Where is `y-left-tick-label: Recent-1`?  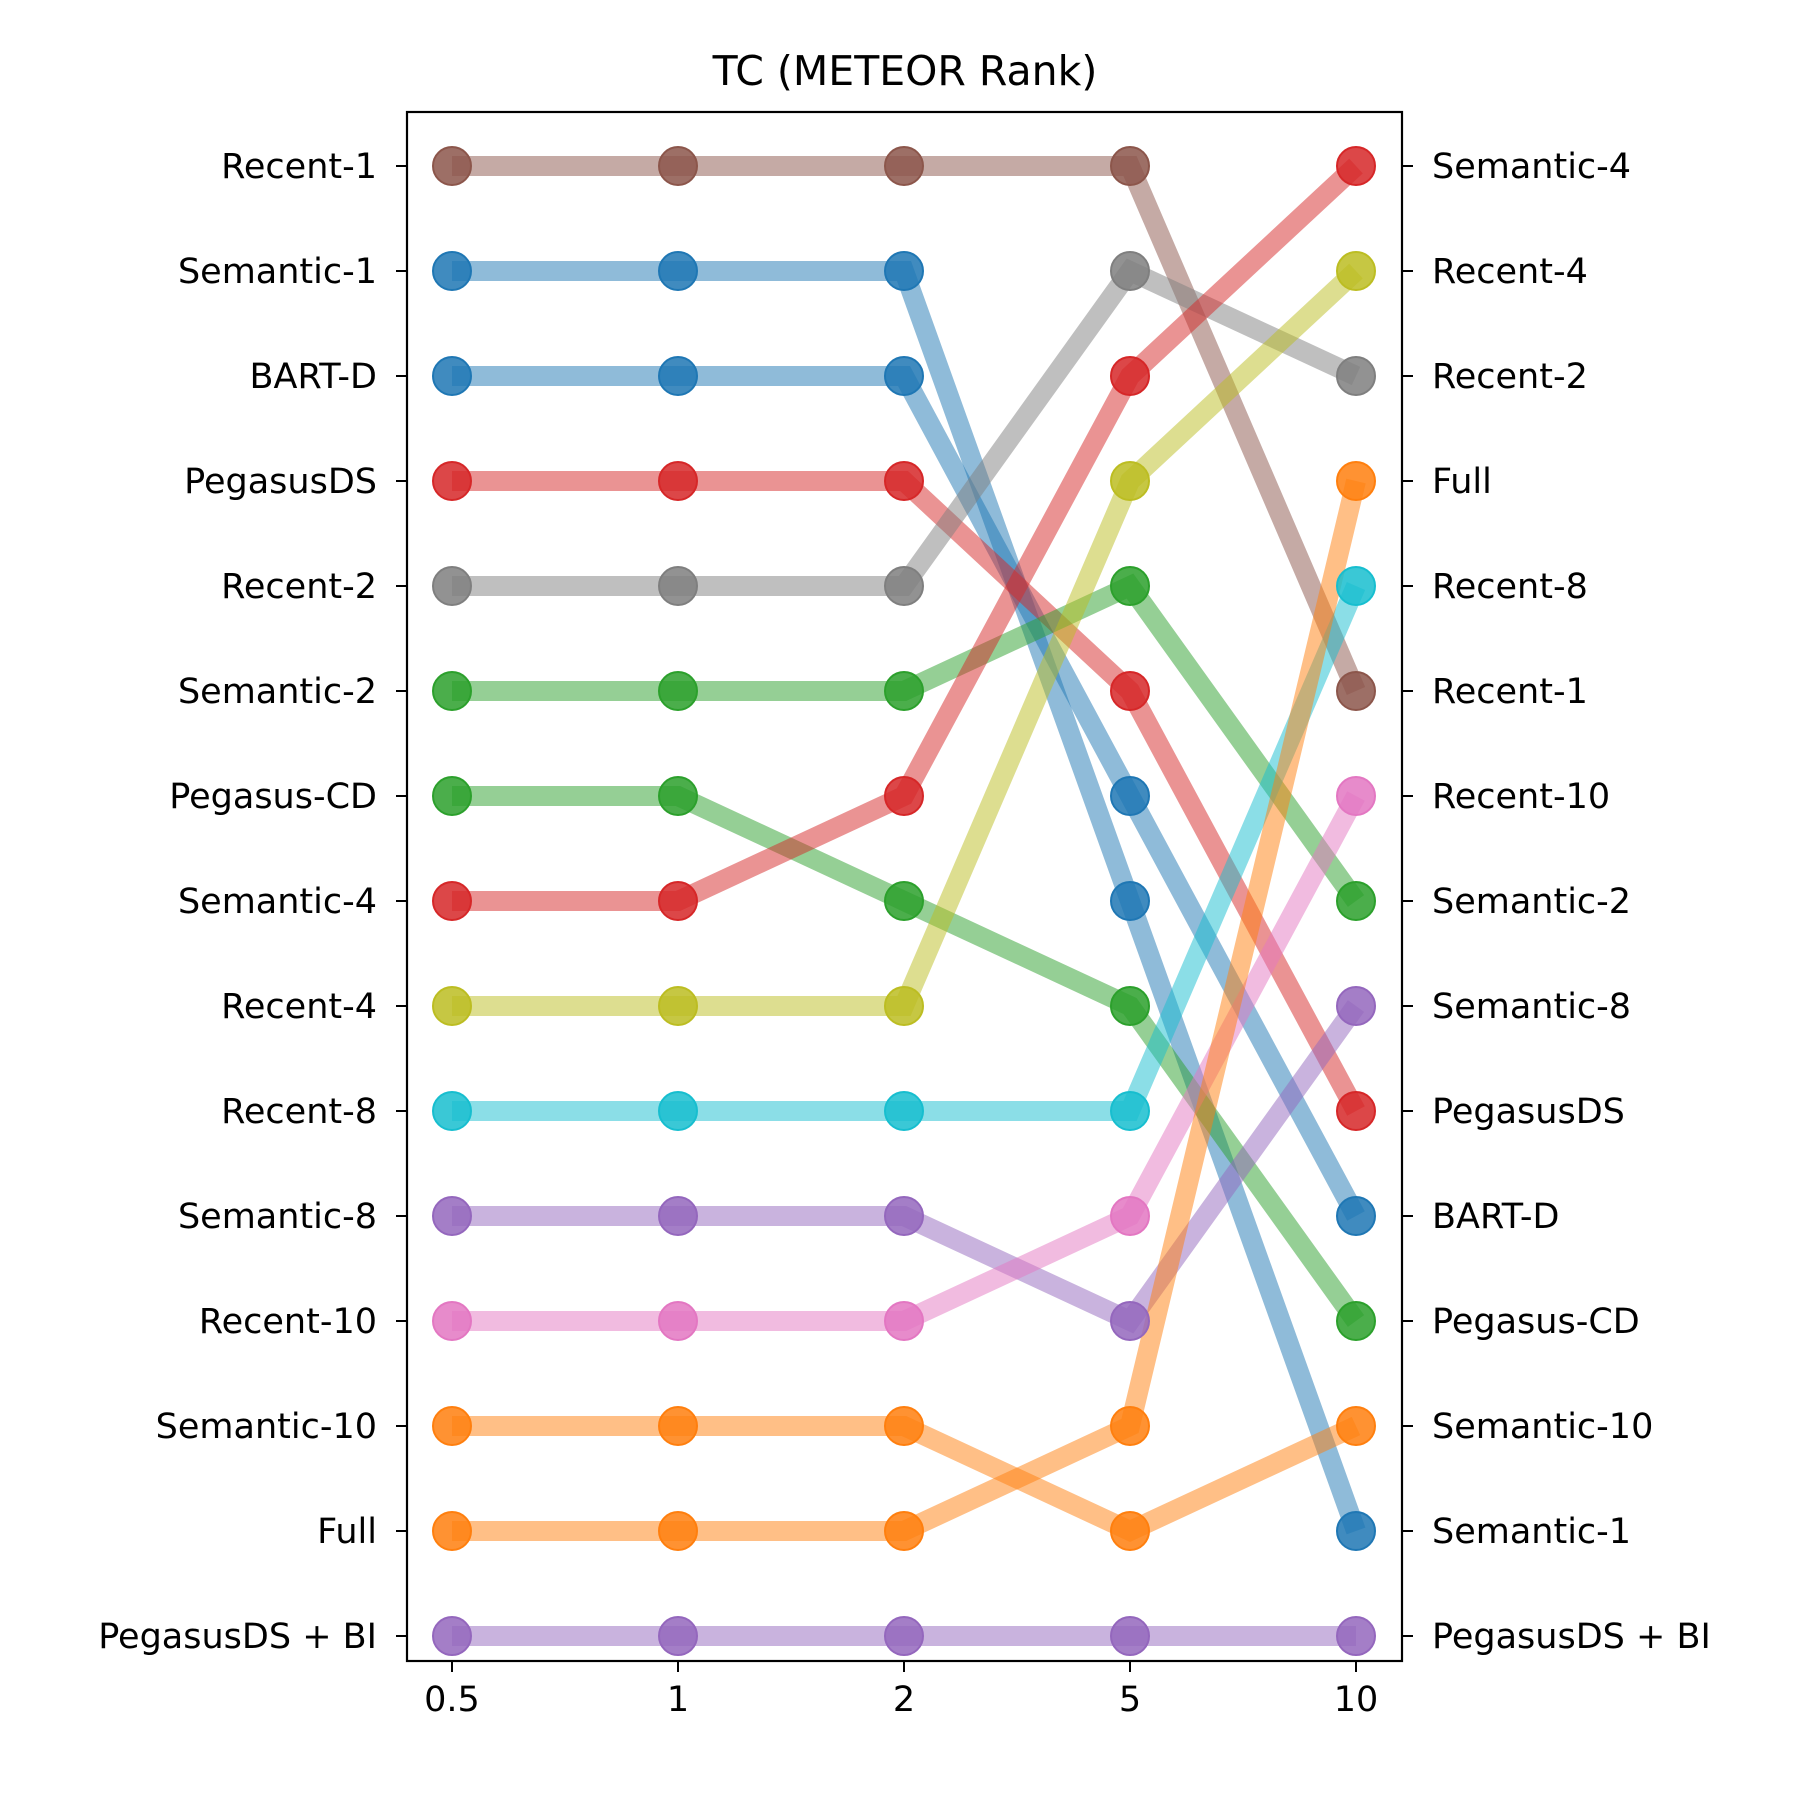 y-left-tick-label: Recent-1 is located at coordinates (299, 167).